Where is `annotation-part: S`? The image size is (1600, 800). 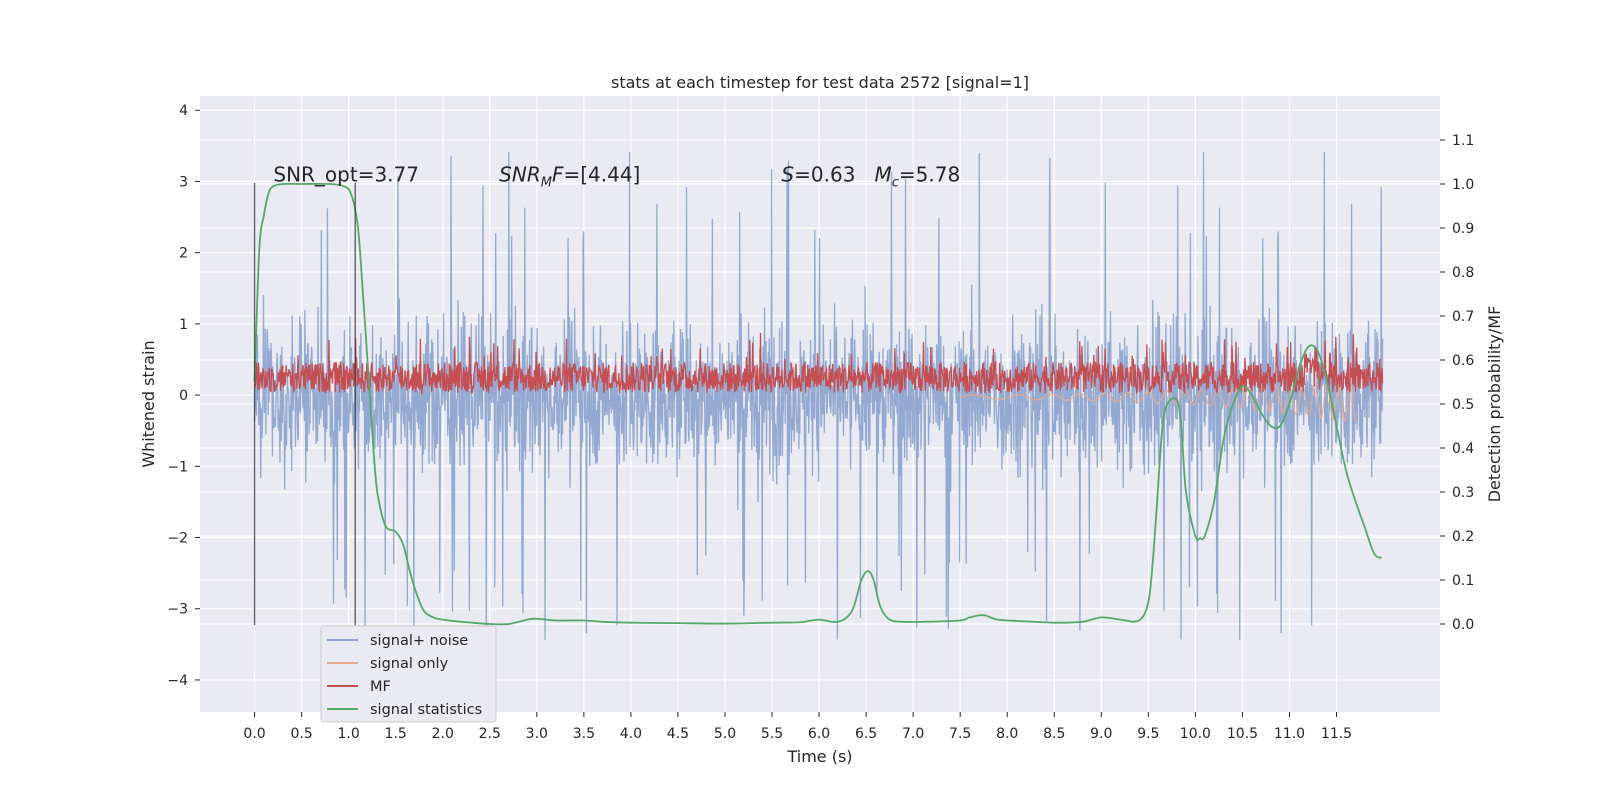 annotation-part: S is located at coordinates (787, 174).